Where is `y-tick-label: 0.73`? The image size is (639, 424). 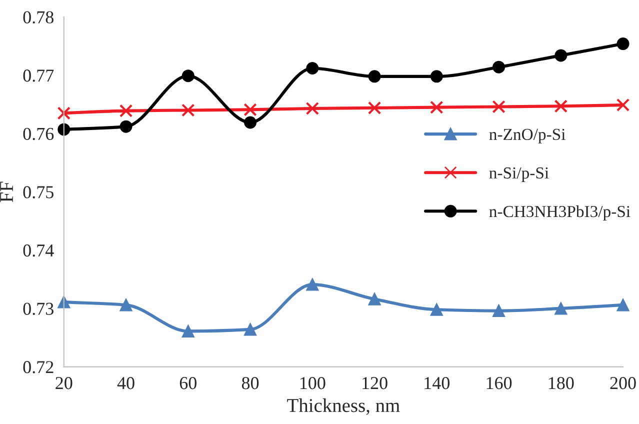
y-tick-label: 0.73 is located at coordinates (38, 308).